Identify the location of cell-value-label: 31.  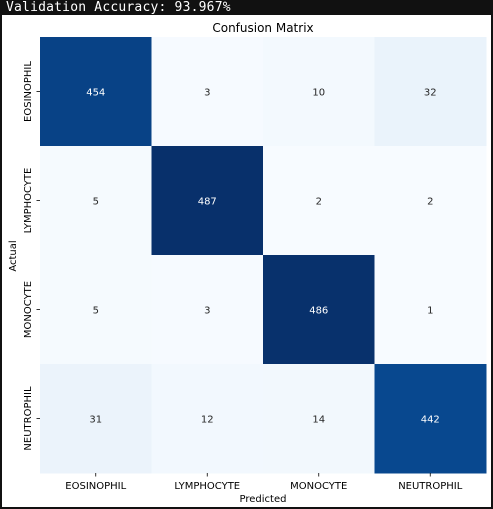
(95, 420).